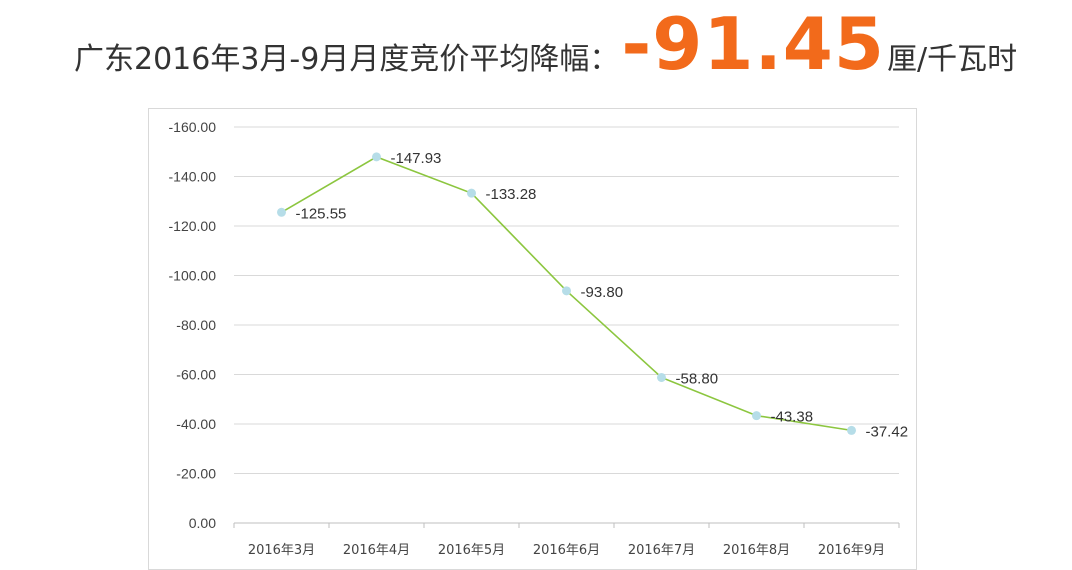 The height and width of the screenshot is (570, 1072). I want to click on x-tick-label: 2016年5月, so click(471, 550).